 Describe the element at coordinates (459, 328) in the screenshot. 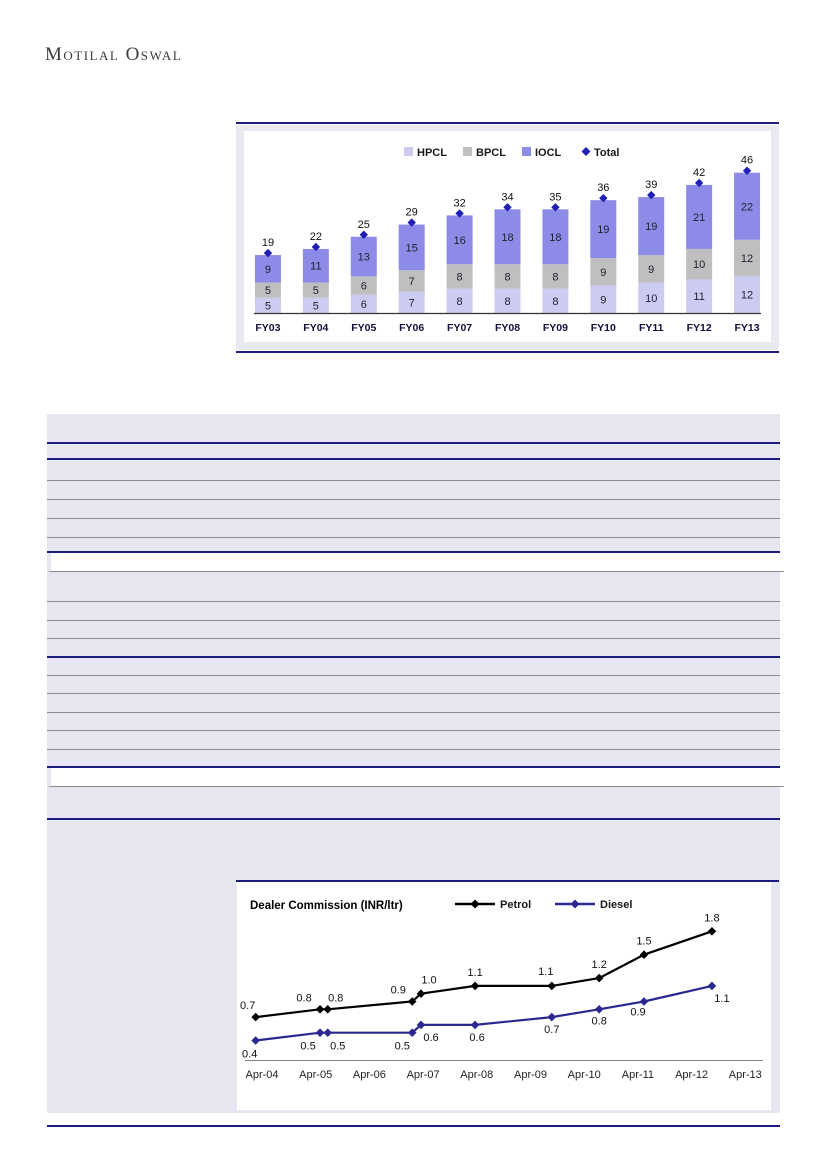

I see `x-axis-tick-label: FY07` at that location.